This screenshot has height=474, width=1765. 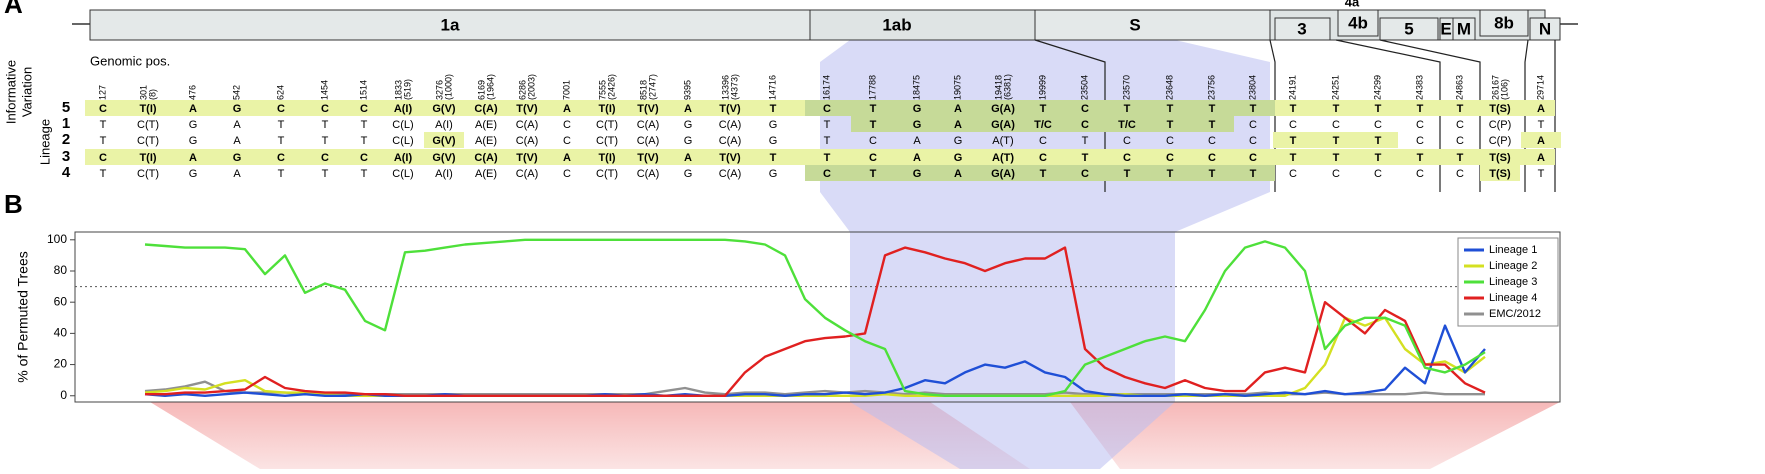 I want to click on position-label: 24863, so click(x=1459, y=87).